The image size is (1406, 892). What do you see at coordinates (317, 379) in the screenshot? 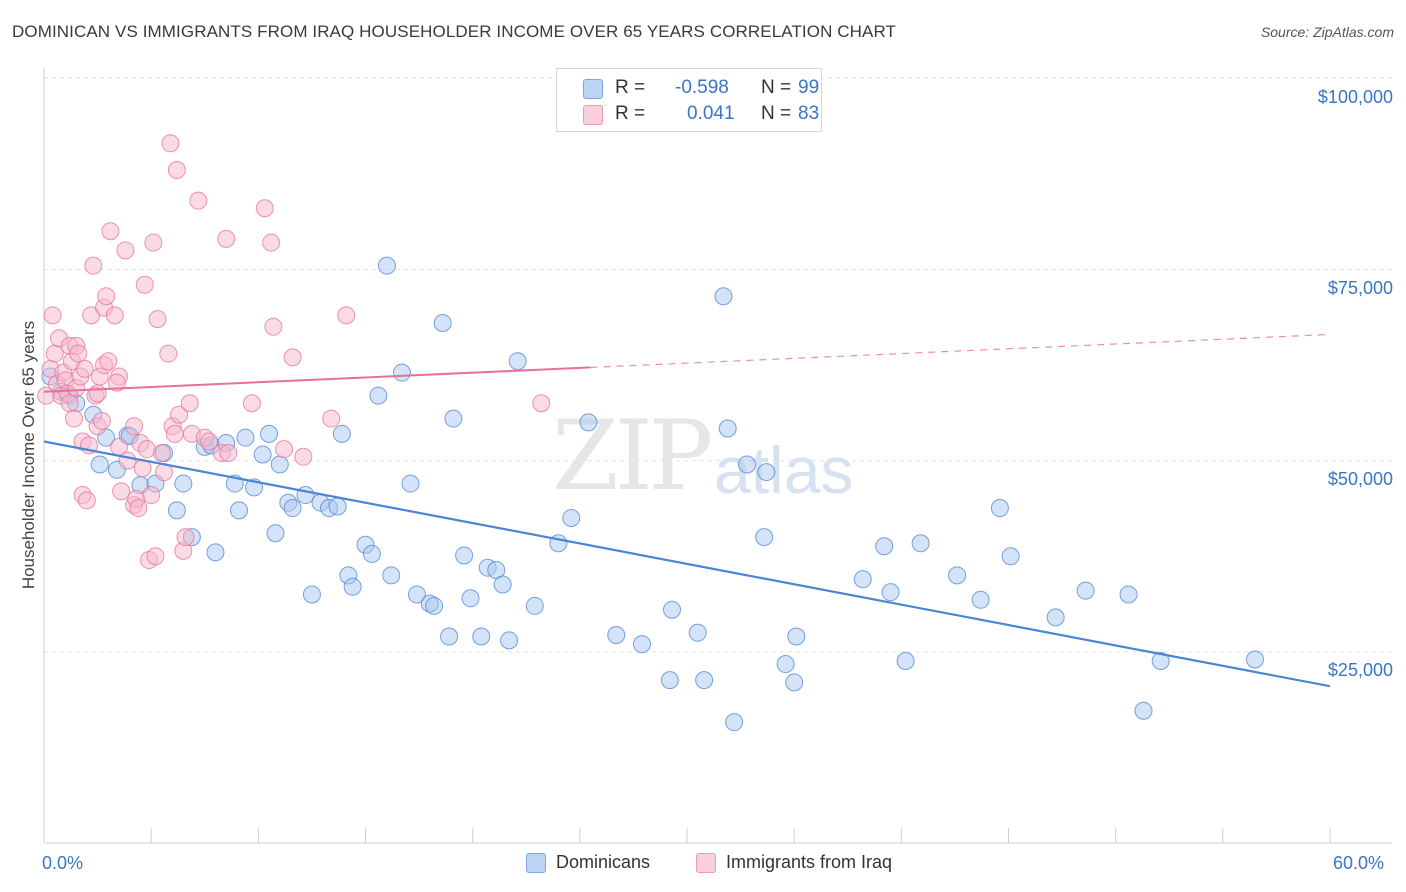
I see `trendline-iraq` at bounding box center [317, 379].